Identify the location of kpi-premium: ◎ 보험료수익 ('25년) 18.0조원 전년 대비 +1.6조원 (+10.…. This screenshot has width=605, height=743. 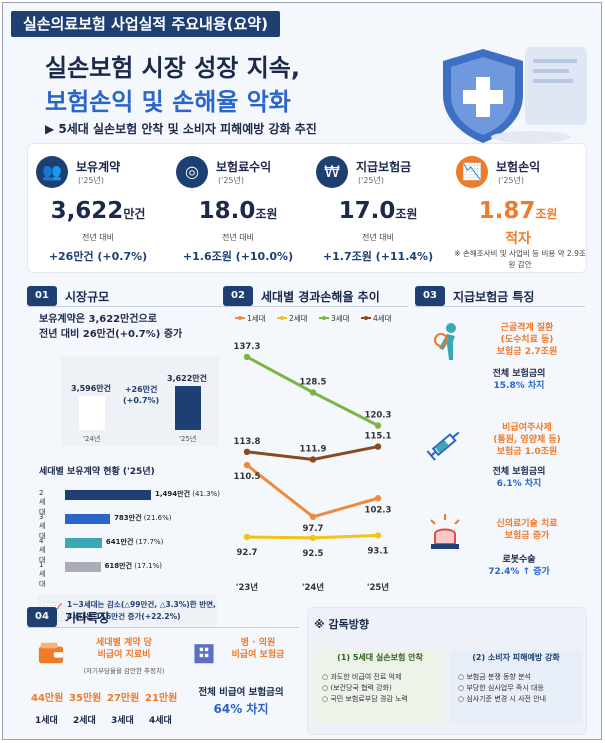
(238, 209).